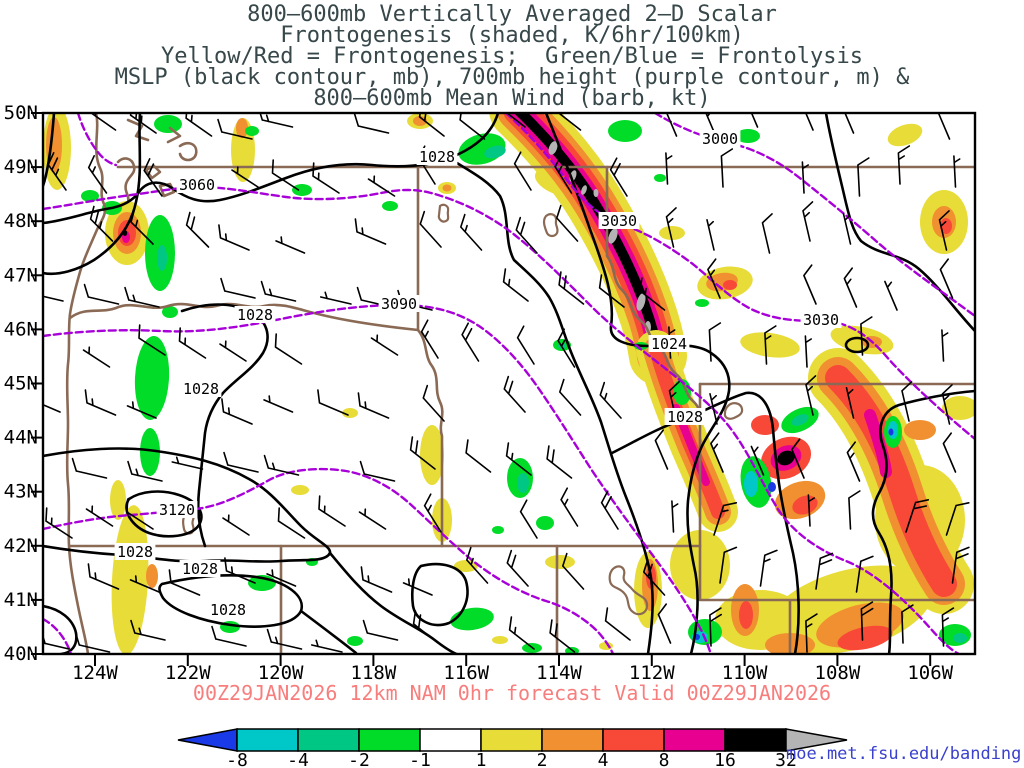  I want to click on lat-label-50N: 50N, so click(21, 113).